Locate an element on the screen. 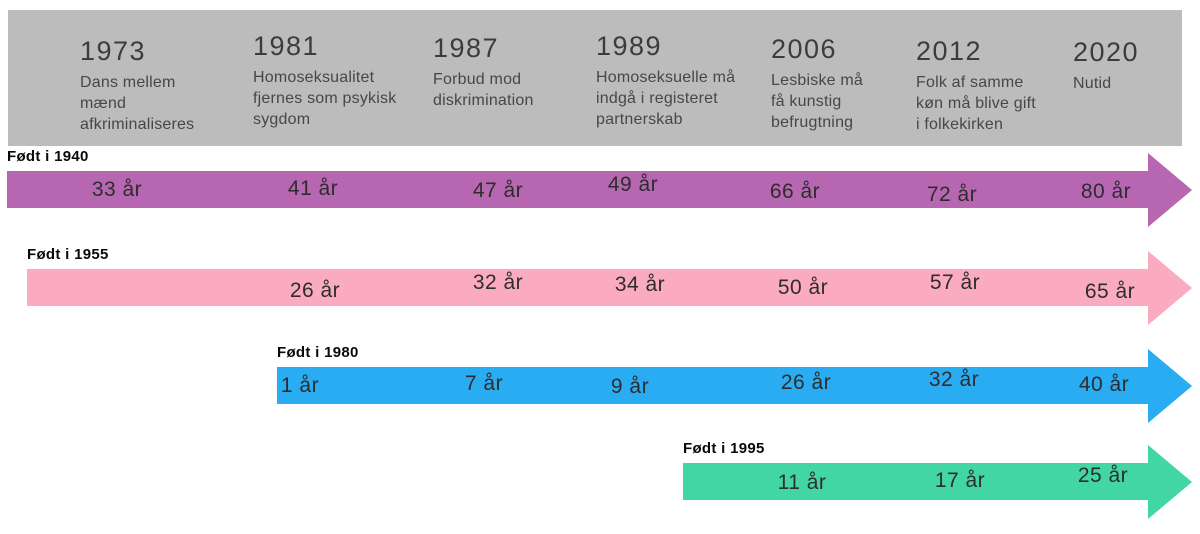  born-year-label: Født i 1995 is located at coordinates (724, 448).